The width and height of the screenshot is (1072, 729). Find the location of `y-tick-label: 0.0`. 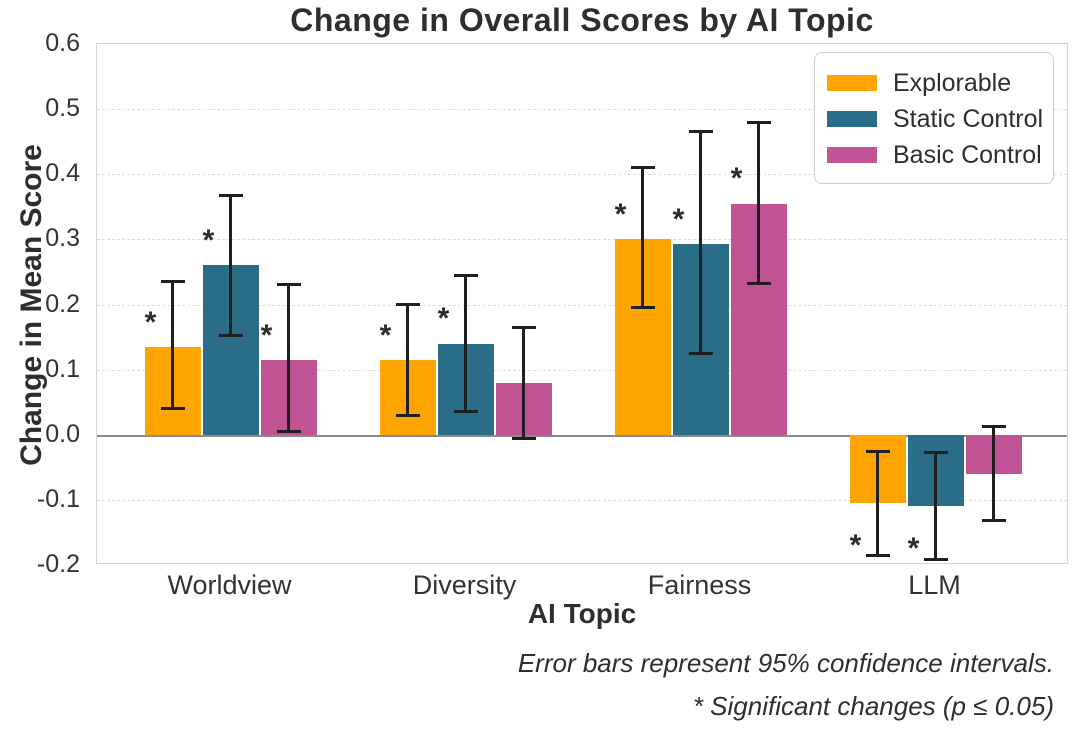

y-tick-label: 0.0 is located at coordinates (62, 433).